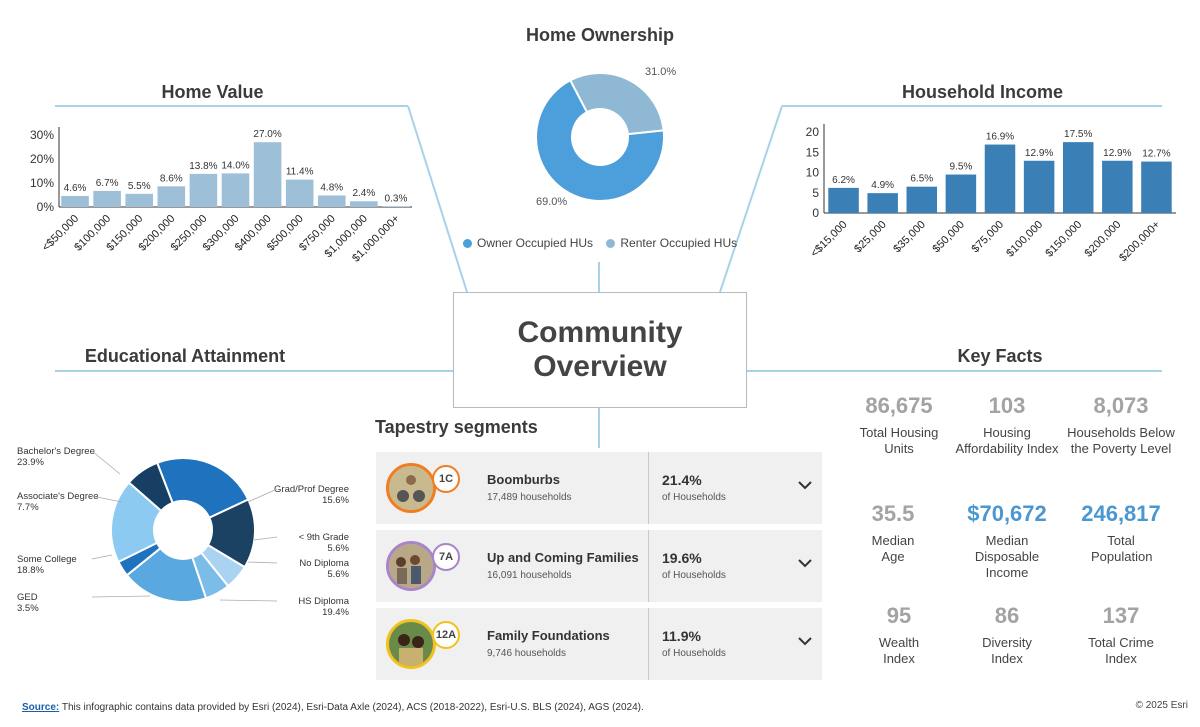 The image size is (1200, 727). Describe the element at coordinates (899, 650) in the screenshot. I see `key-fact-label: Wealth Index` at that location.